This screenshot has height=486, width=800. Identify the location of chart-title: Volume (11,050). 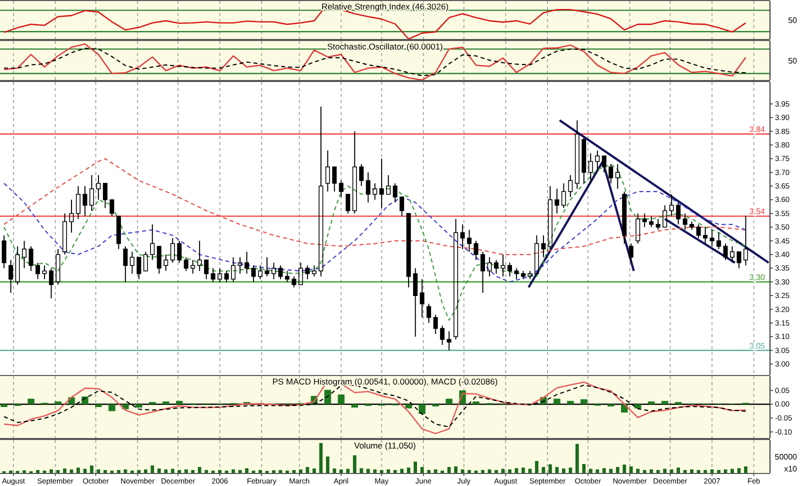
(385, 445).